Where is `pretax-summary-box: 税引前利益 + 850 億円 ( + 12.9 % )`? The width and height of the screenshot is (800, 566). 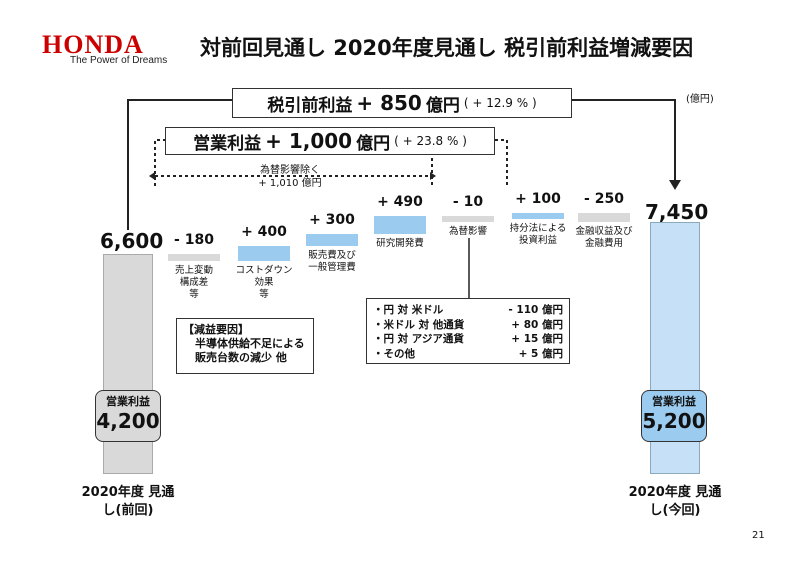 pretax-summary-box: 税引前利益 + 850 億円 ( + 12.9 % ) is located at coordinates (402, 103).